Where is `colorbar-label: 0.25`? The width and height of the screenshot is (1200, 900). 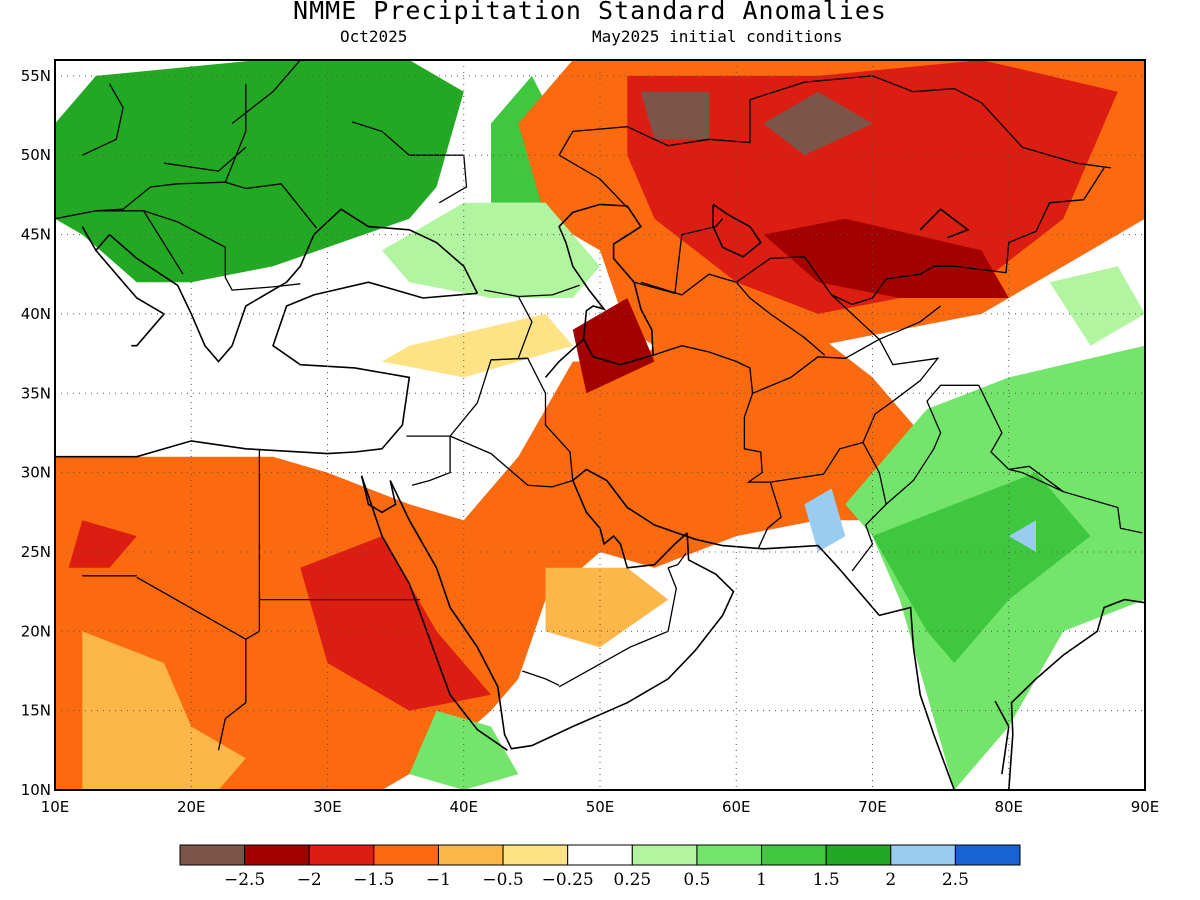 colorbar-label: 0.25 is located at coordinates (632, 880).